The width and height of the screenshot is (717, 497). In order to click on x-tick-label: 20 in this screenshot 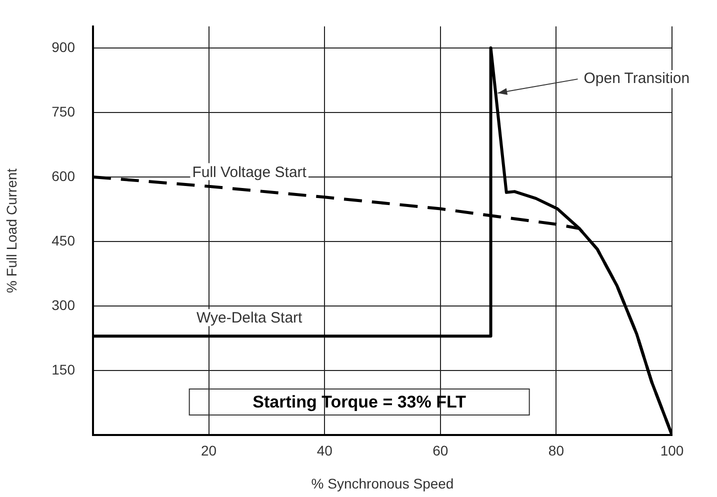, I will do `click(209, 450)`.